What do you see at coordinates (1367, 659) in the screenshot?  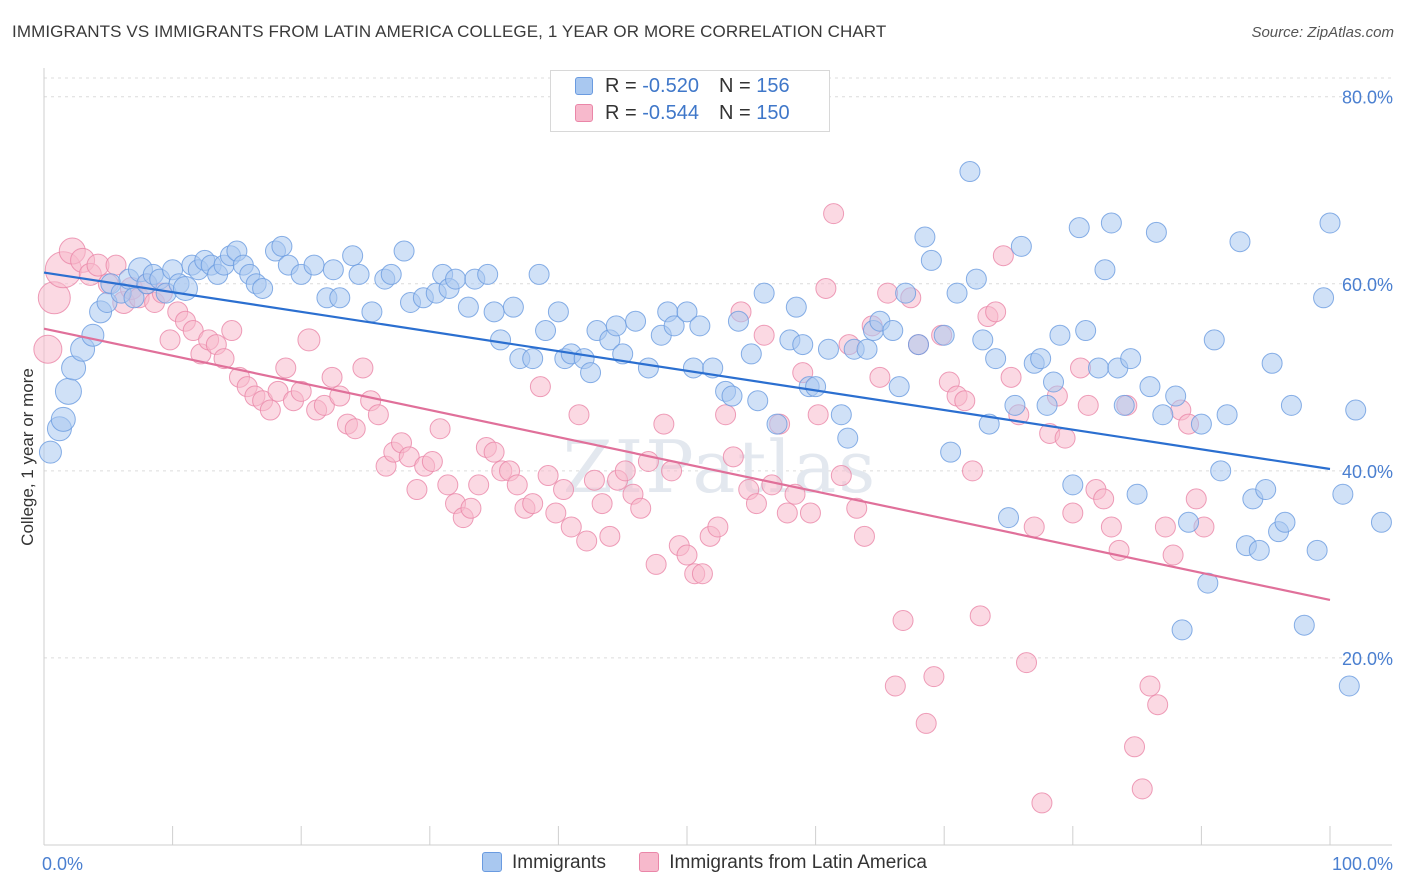 I see `y-tick-label: 20.0%` at bounding box center [1367, 659].